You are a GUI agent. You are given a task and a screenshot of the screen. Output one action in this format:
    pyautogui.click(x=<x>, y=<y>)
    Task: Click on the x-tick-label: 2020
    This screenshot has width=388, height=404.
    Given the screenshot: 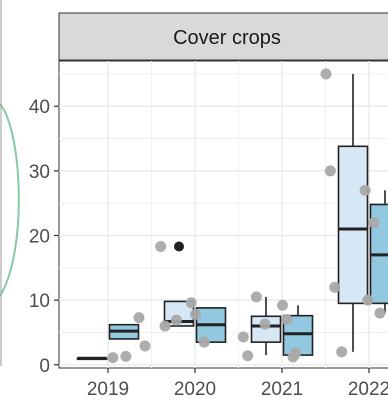 What is the action you would take?
    pyautogui.click(x=195, y=389)
    